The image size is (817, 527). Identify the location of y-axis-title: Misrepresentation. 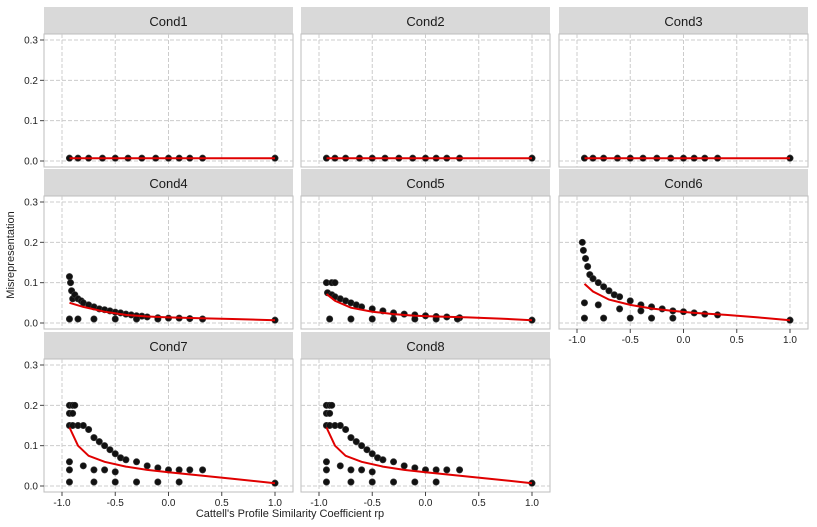
(11, 254).